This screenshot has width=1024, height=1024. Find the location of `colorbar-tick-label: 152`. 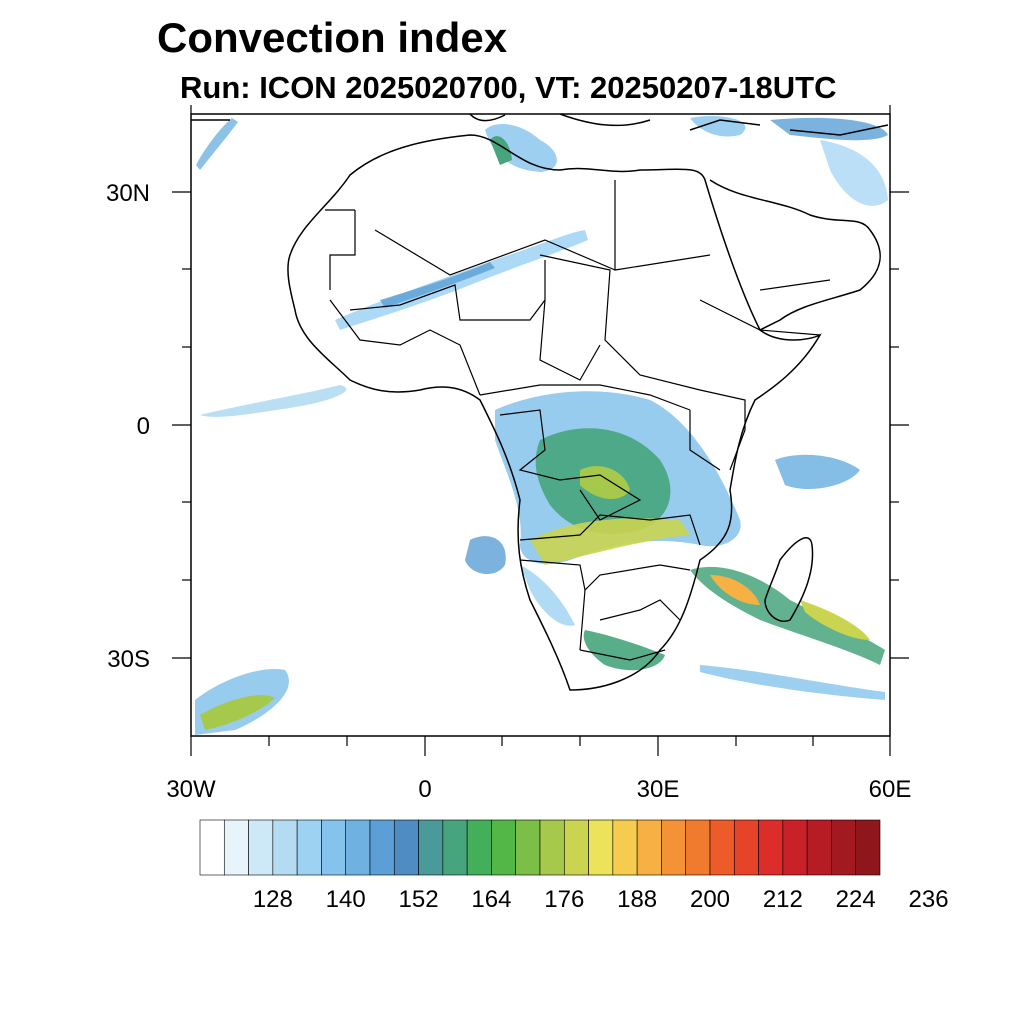

colorbar-tick-label: 152 is located at coordinates (418, 899).